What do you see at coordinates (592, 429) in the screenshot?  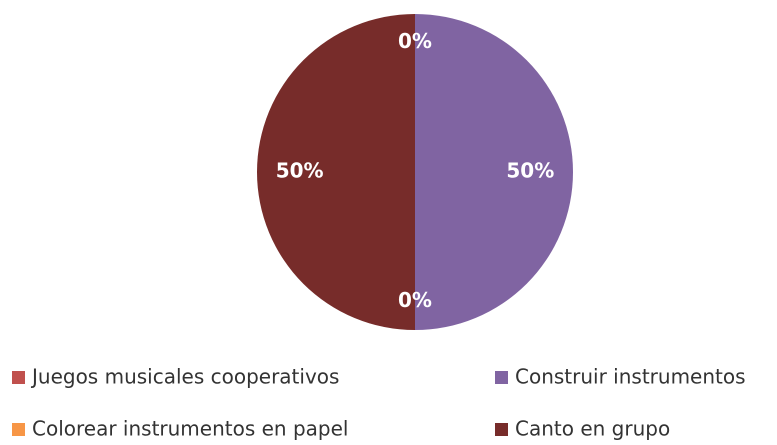 I see `legend-label: Canto en grupo` at bounding box center [592, 429].